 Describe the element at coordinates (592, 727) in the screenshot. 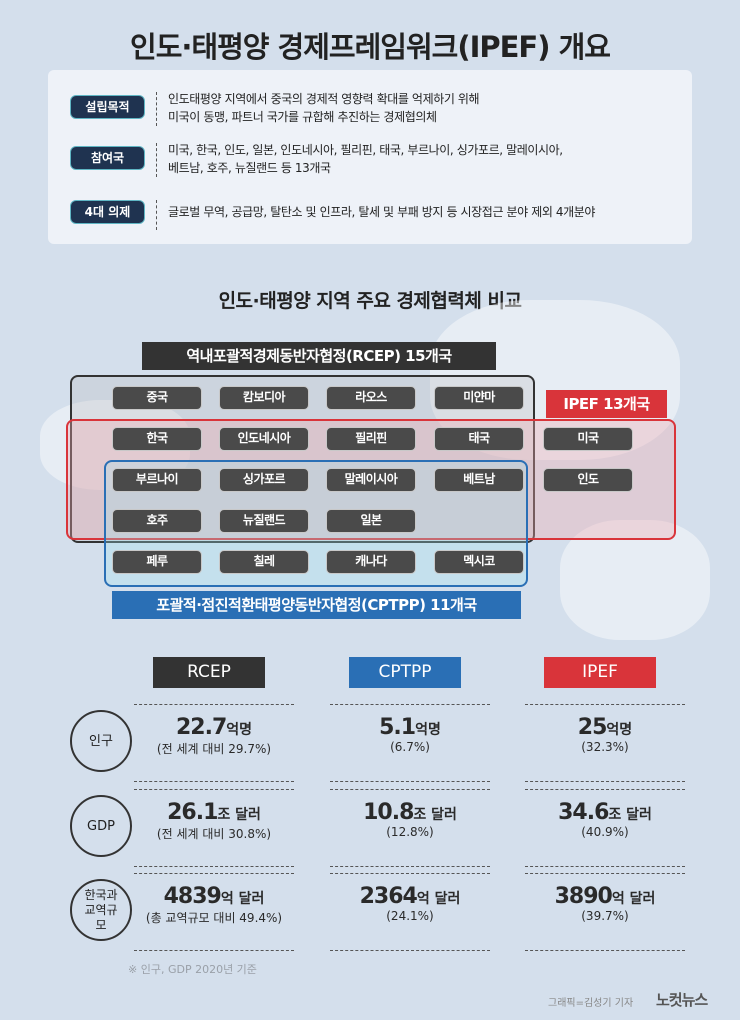

I see `stat-value: 25` at that location.